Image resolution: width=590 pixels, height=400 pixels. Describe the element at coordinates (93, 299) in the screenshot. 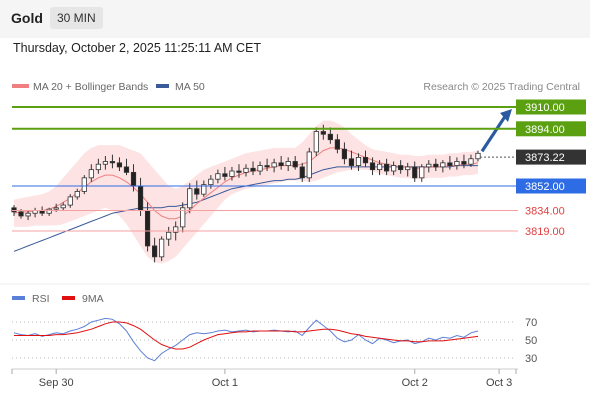

I see `rsi-ma-legend-label: 9MA` at that location.